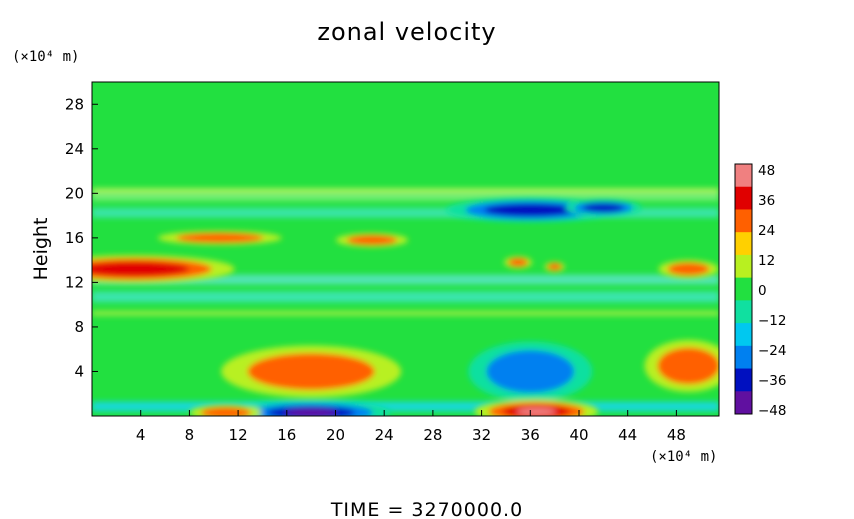  Describe the element at coordinates (766, 261) in the screenshot. I see `colorbar-tick-label: 12` at that location.